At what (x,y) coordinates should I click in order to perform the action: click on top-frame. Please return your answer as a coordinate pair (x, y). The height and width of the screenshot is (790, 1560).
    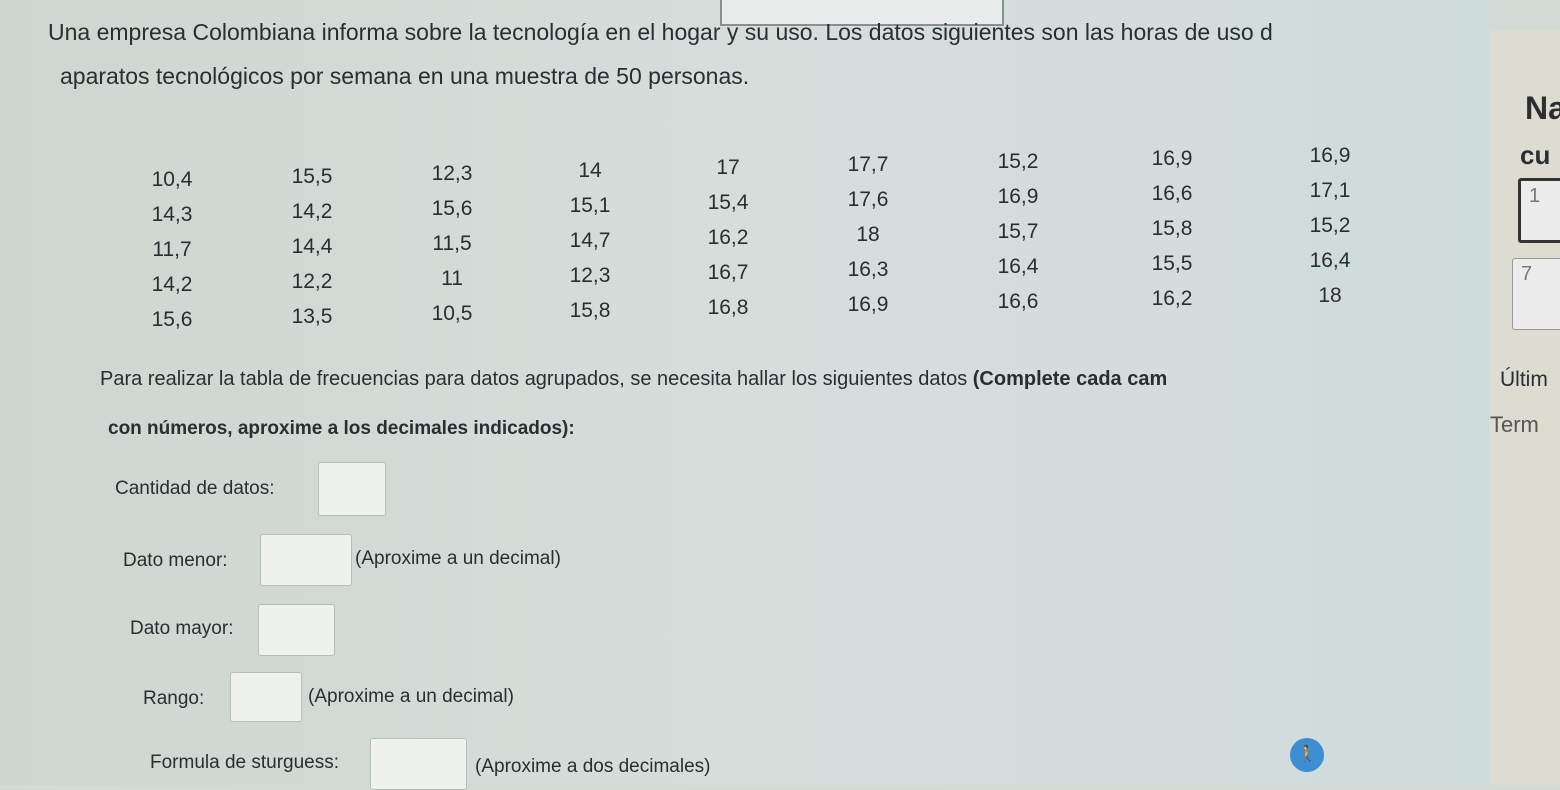
    Looking at the image, I should click on (862, 13).